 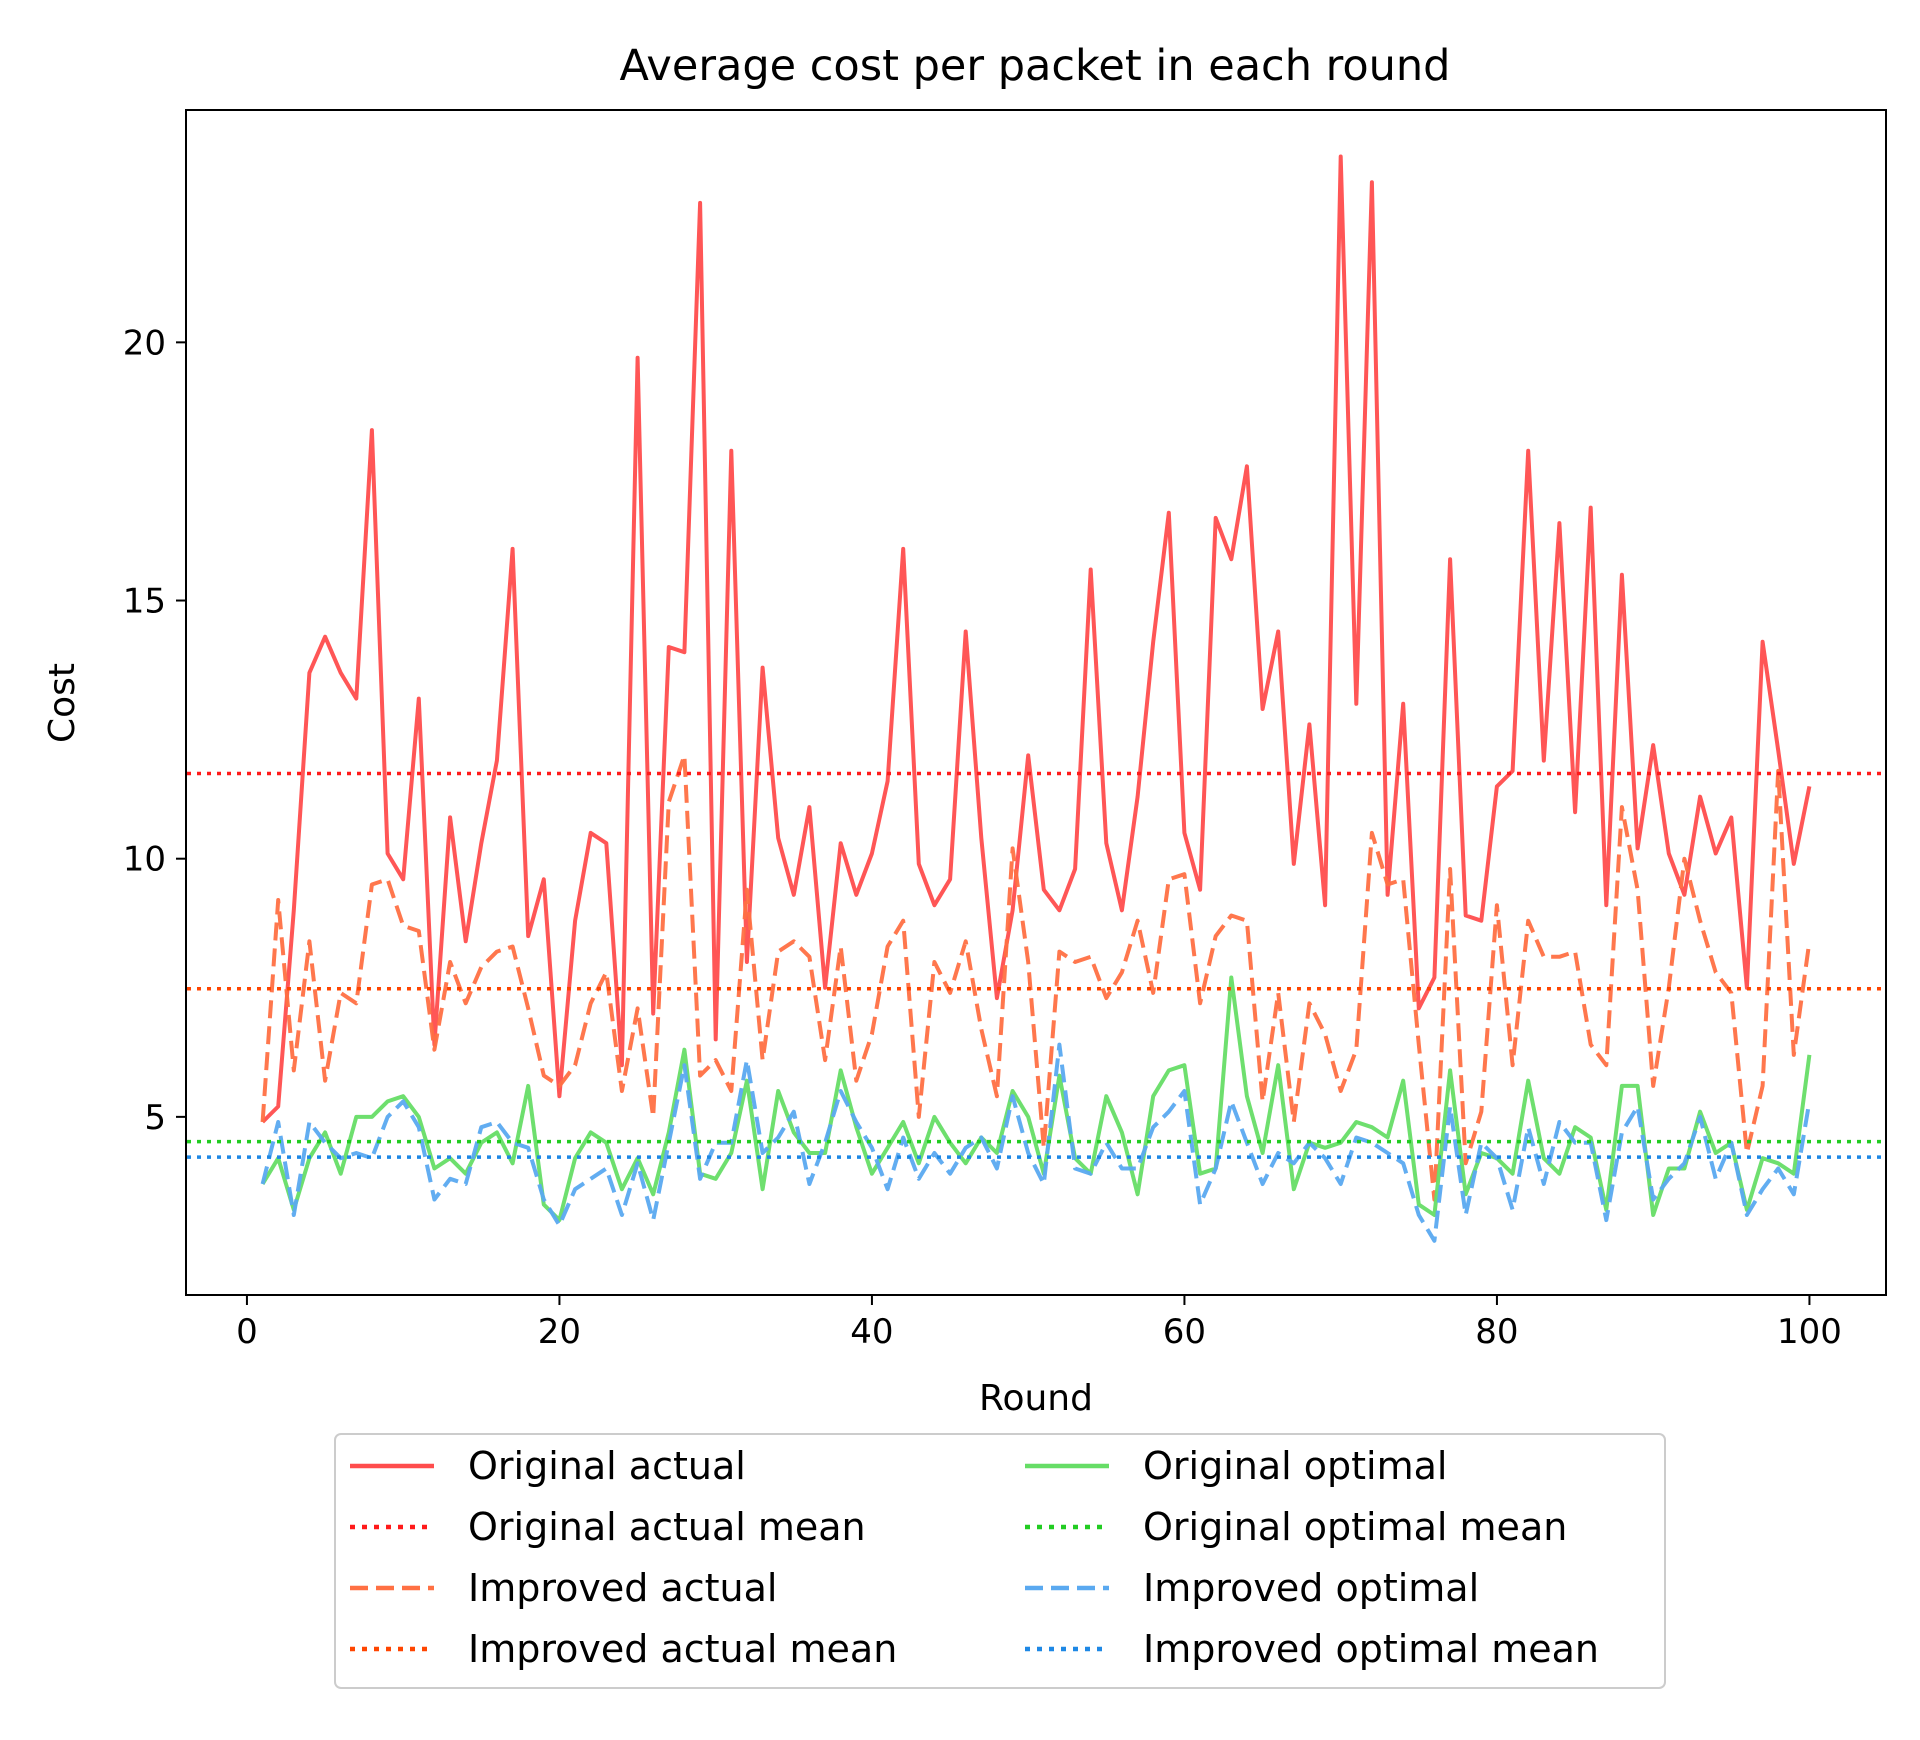 I want to click on legend-label-improved-optimal: Improved optimal, so click(x=1311, y=1588).